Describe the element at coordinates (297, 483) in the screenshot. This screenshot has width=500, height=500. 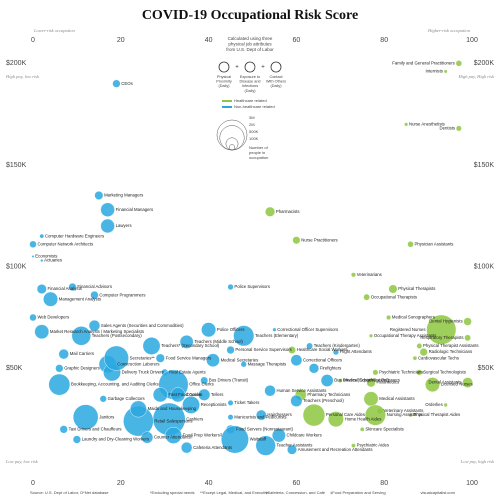
I see `x-tick-label: 60` at that location.